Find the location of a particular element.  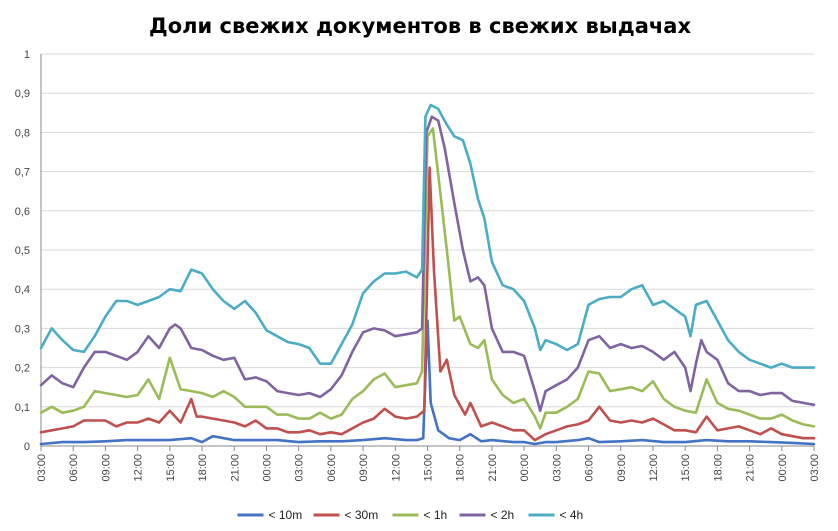

y-tick-label: 1 is located at coordinates (27, 55).